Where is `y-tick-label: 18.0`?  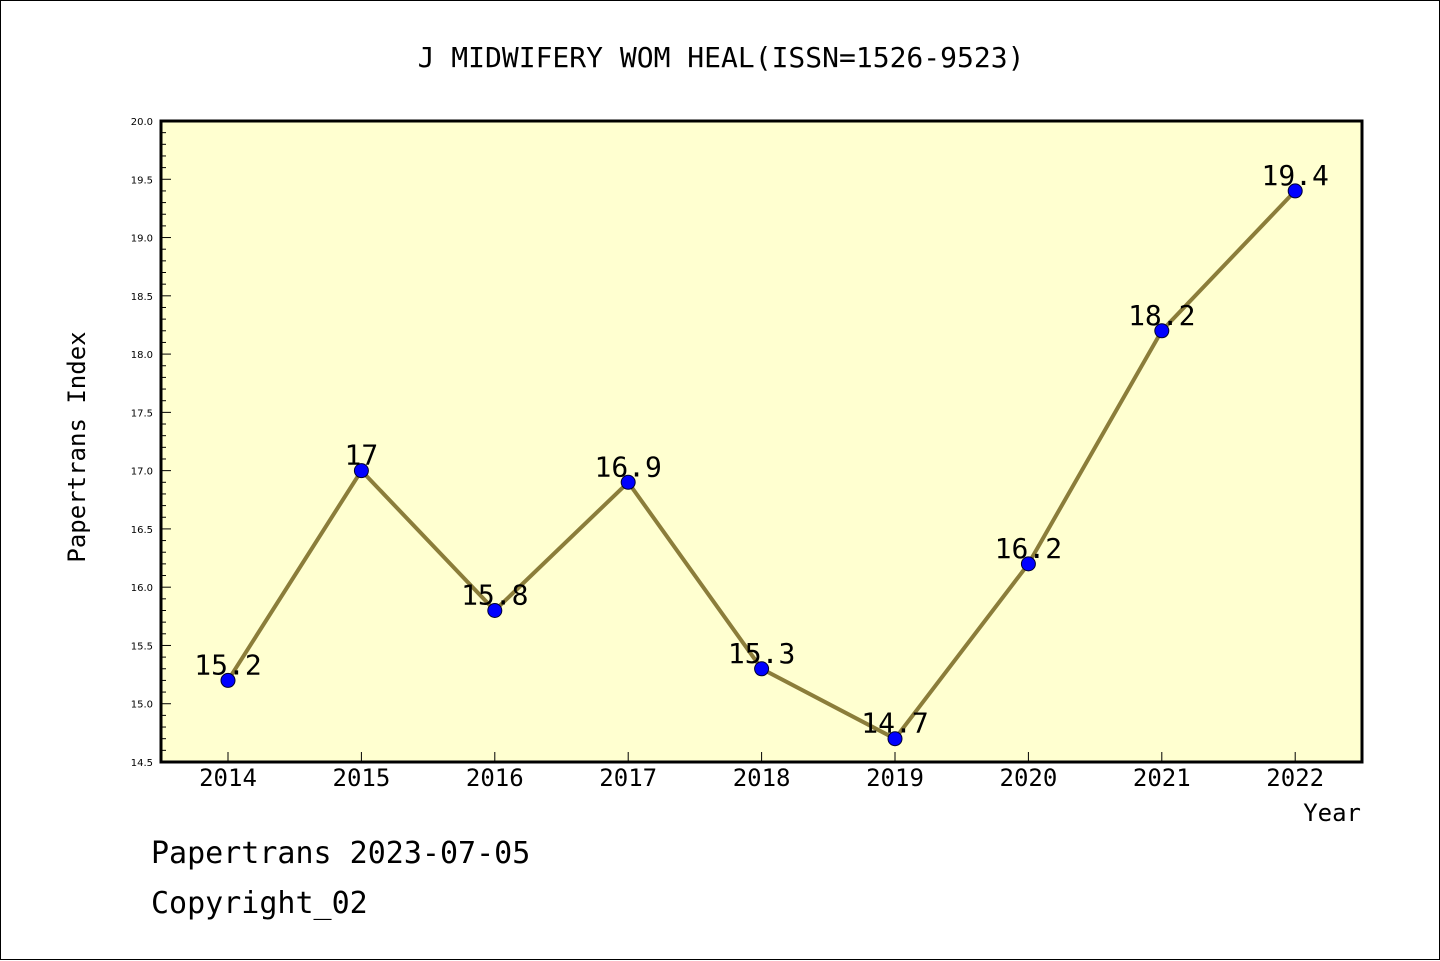
y-tick-label: 18.0 is located at coordinates (142, 355).